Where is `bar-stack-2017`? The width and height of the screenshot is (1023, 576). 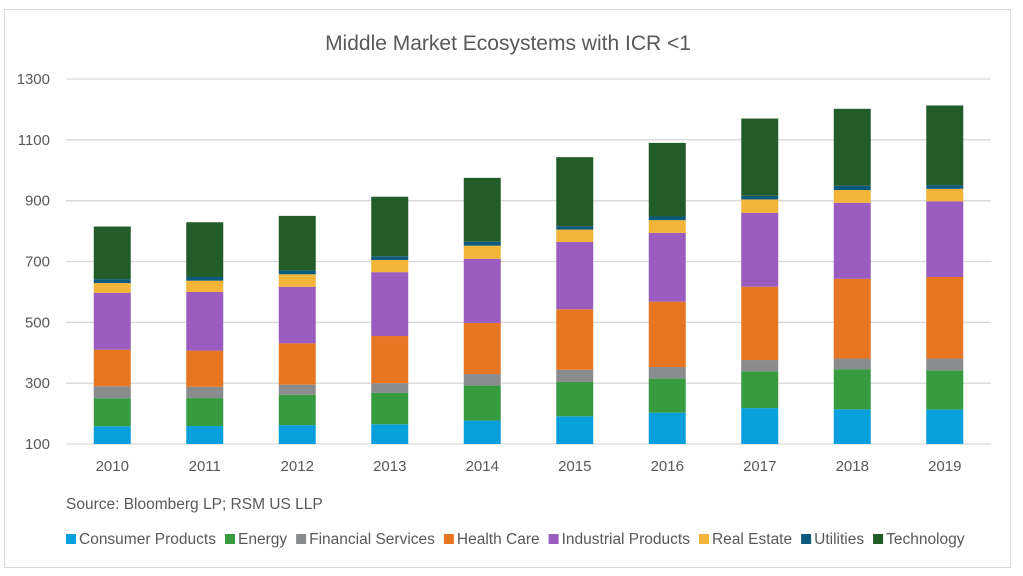 bar-stack-2017 is located at coordinates (760, 281).